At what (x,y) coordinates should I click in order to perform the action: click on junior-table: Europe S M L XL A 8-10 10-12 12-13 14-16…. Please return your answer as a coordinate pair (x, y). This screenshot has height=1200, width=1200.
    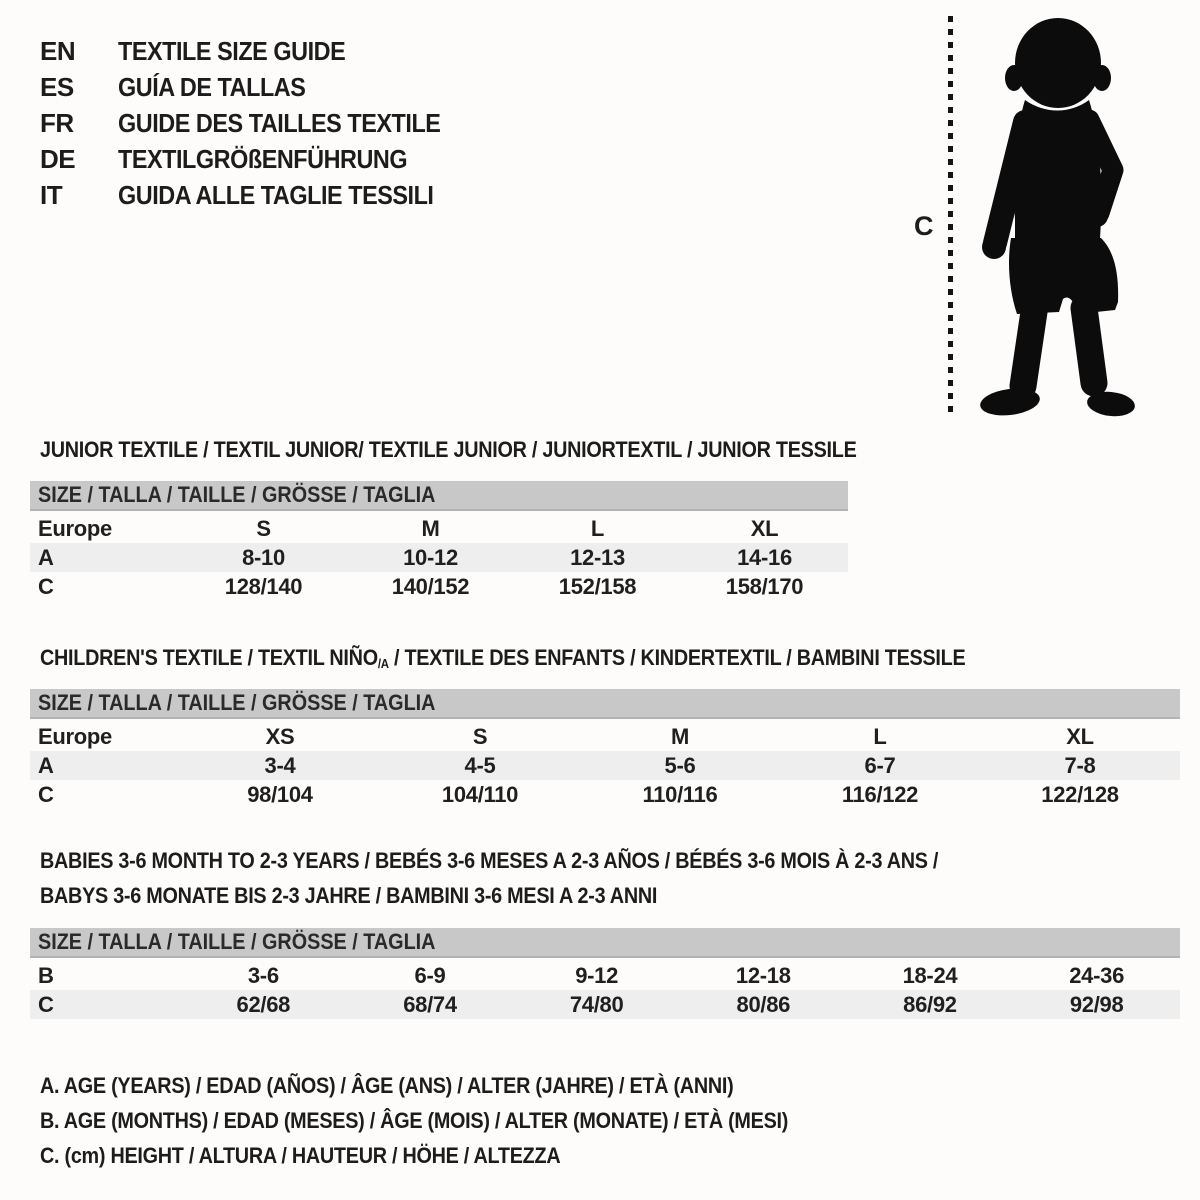
    Looking at the image, I should click on (439, 557).